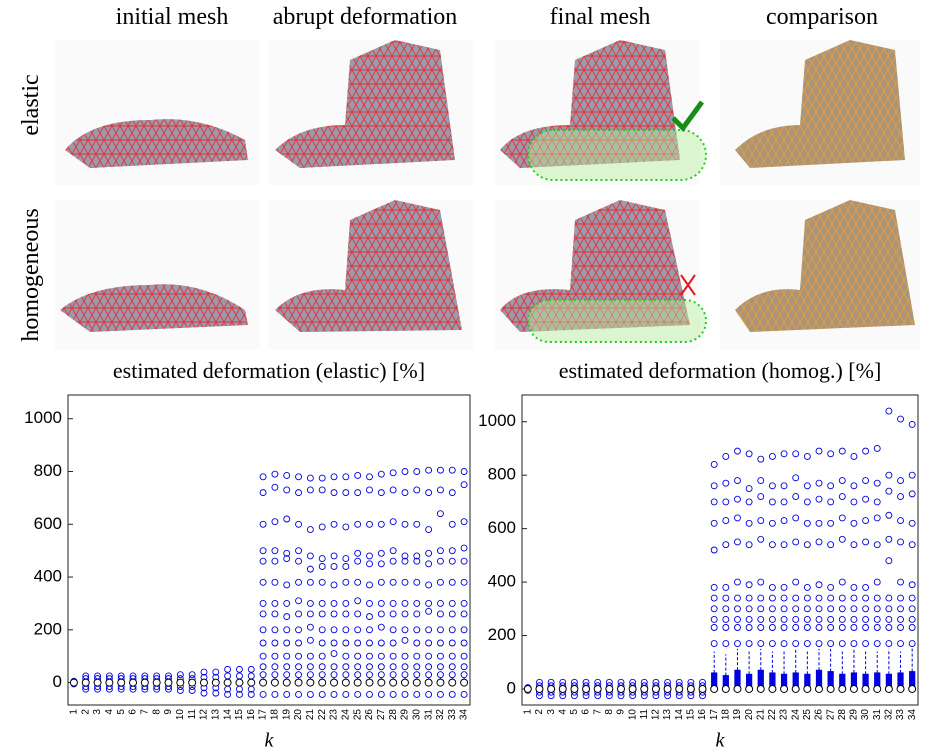 The width and height of the screenshot is (928, 752). What do you see at coordinates (632, 715) in the screenshot?
I see `x-tick-label: 10` at bounding box center [632, 715].